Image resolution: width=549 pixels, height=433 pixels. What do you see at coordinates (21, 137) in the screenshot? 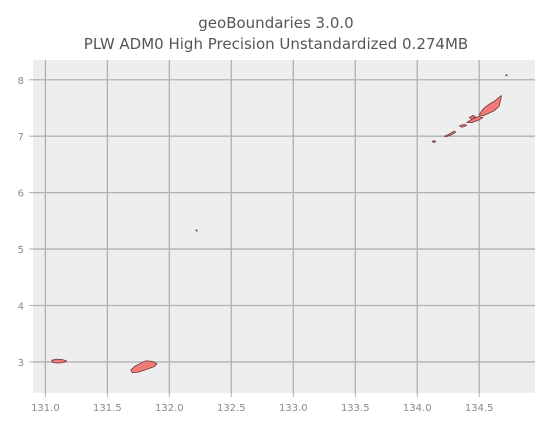
I see `y-tick-label: 7` at bounding box center [21, 137].